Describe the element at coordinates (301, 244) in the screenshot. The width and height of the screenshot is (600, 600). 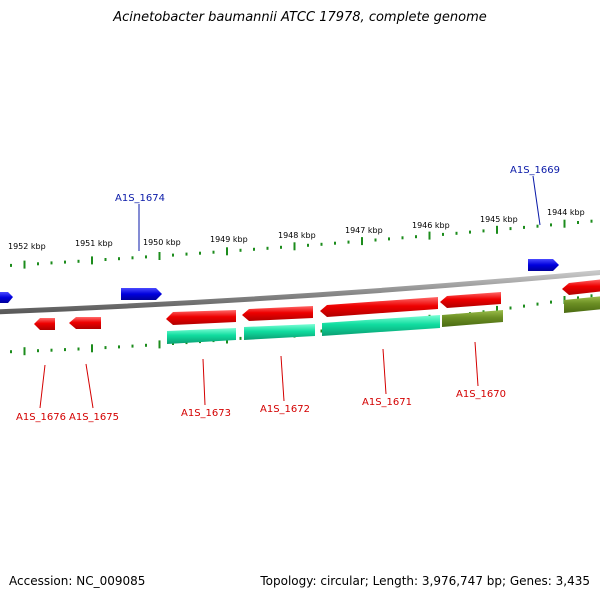
I see `outer-tick-ring` at that location.